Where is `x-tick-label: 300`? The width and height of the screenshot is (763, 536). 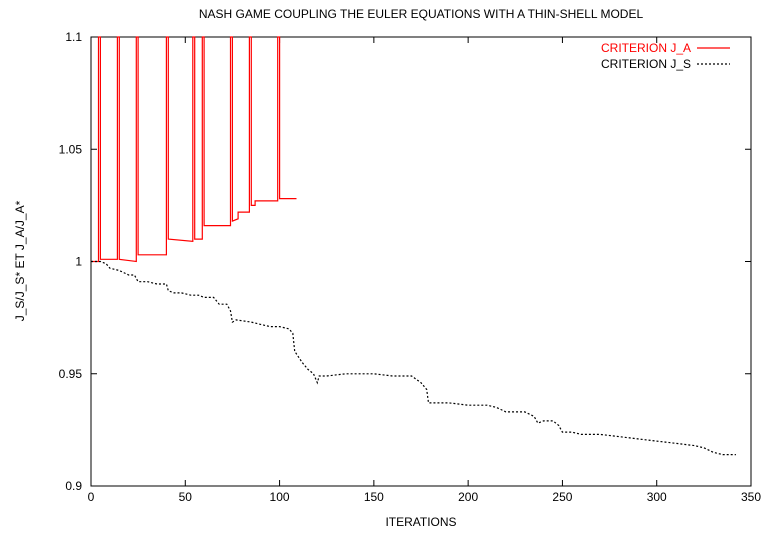 x-tick-label: 300 is located at coordinates (657, 497).